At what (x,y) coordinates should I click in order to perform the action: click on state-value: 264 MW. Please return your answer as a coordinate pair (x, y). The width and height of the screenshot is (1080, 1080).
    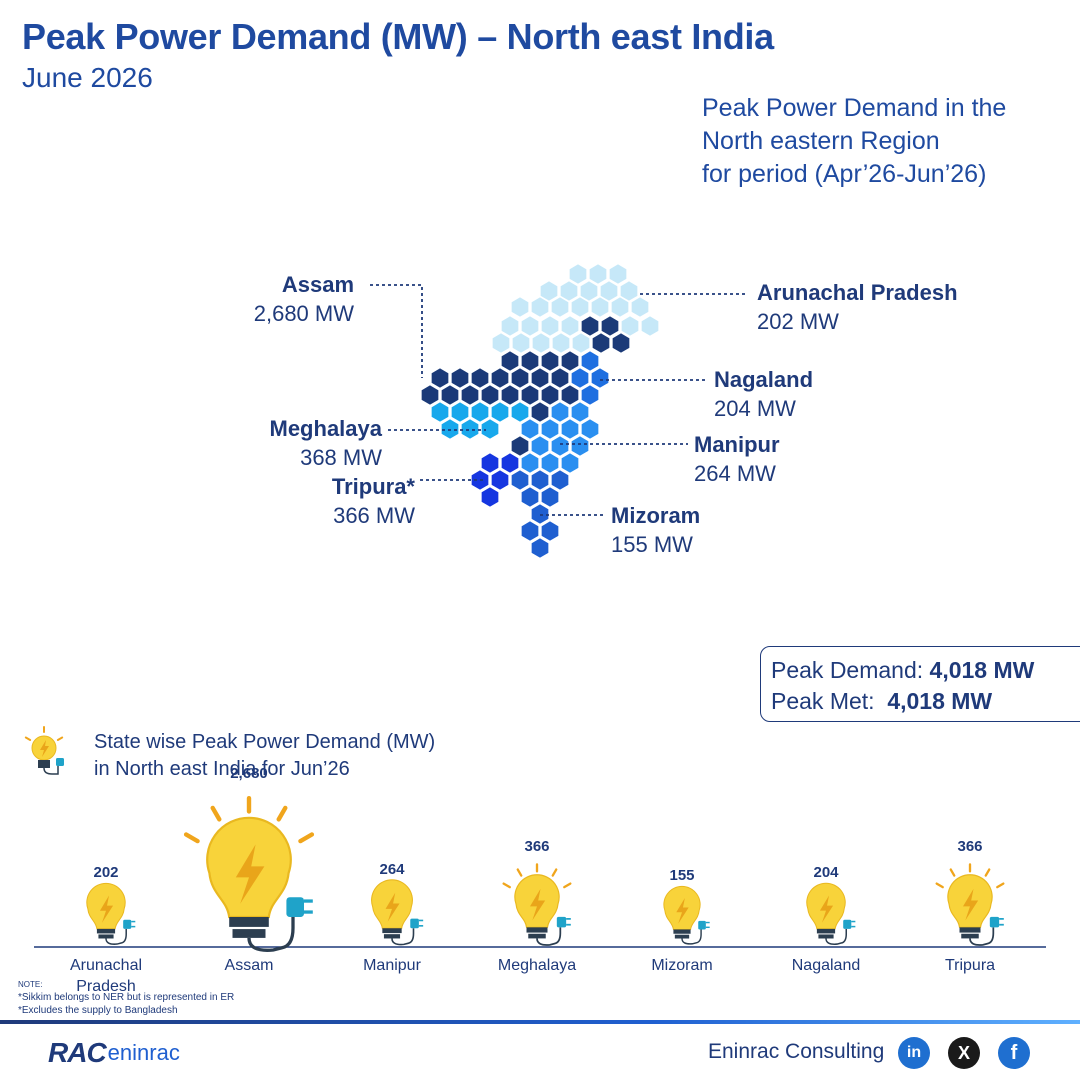
    Looking at the image, I should click on (735, 473).